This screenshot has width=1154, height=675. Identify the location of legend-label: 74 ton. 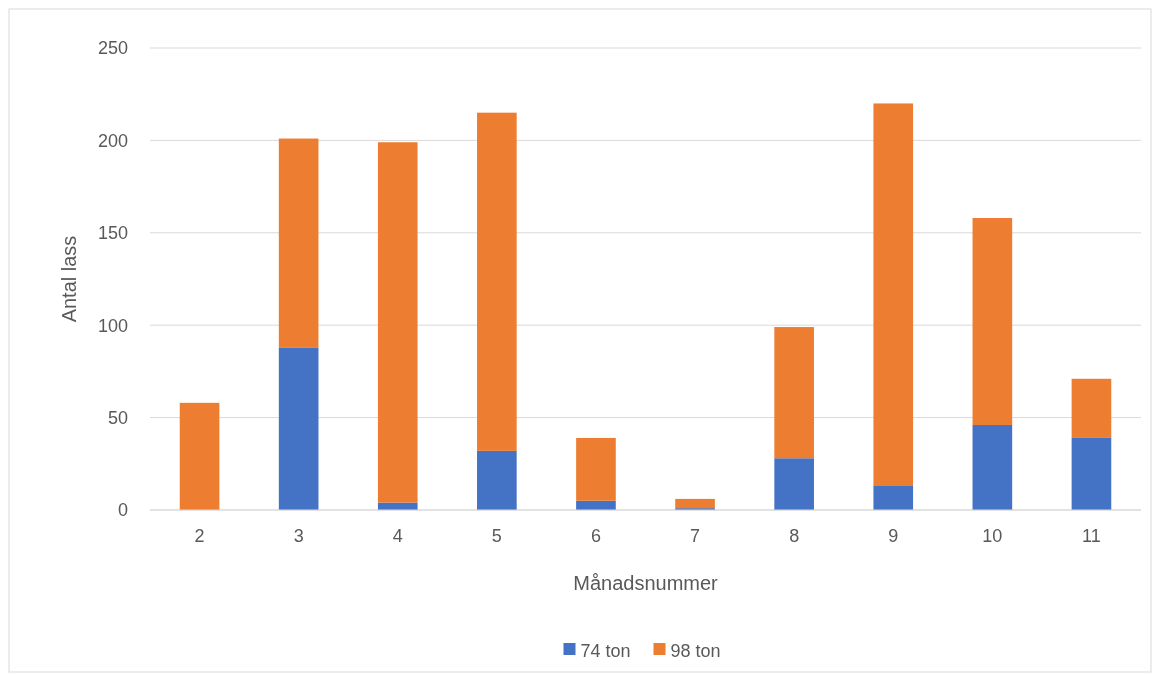
(605, 651).